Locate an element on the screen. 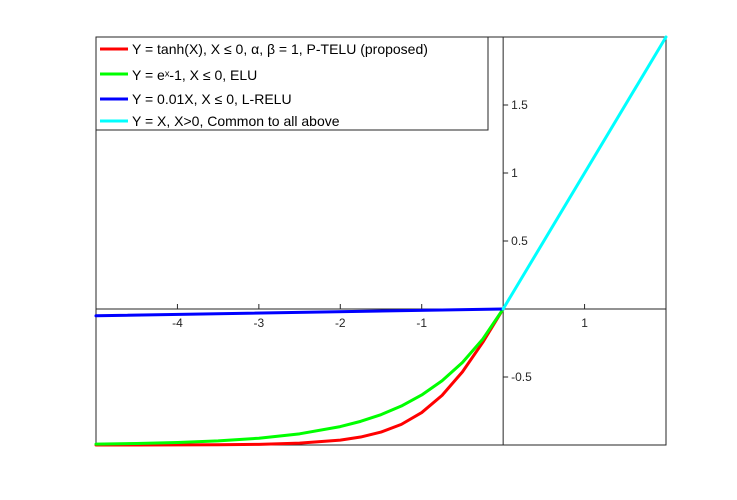  x-tick-label: -3 is located at coordinates (259, 323).